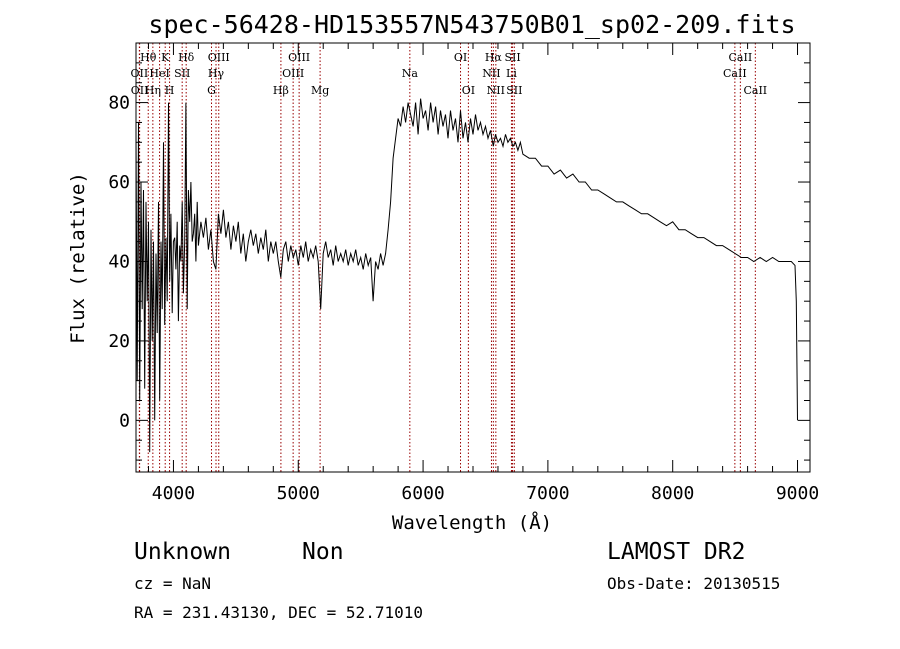  I want to click on line-marker-label: Hγ, so click(216, 73).